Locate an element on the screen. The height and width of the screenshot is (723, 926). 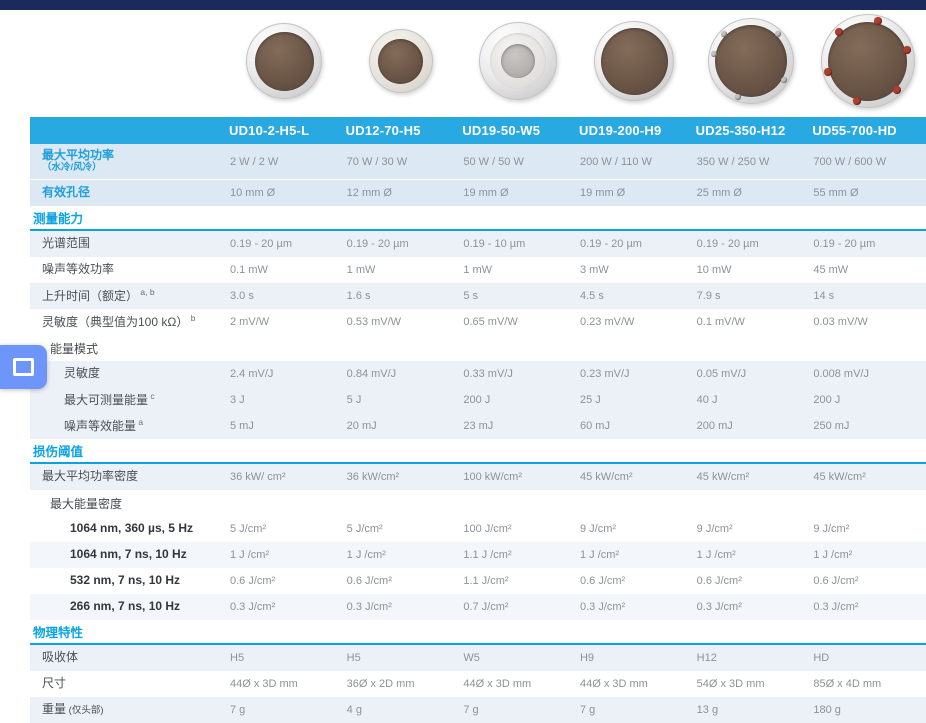
spec-value: 5 J is located at coordinates (354, 400).